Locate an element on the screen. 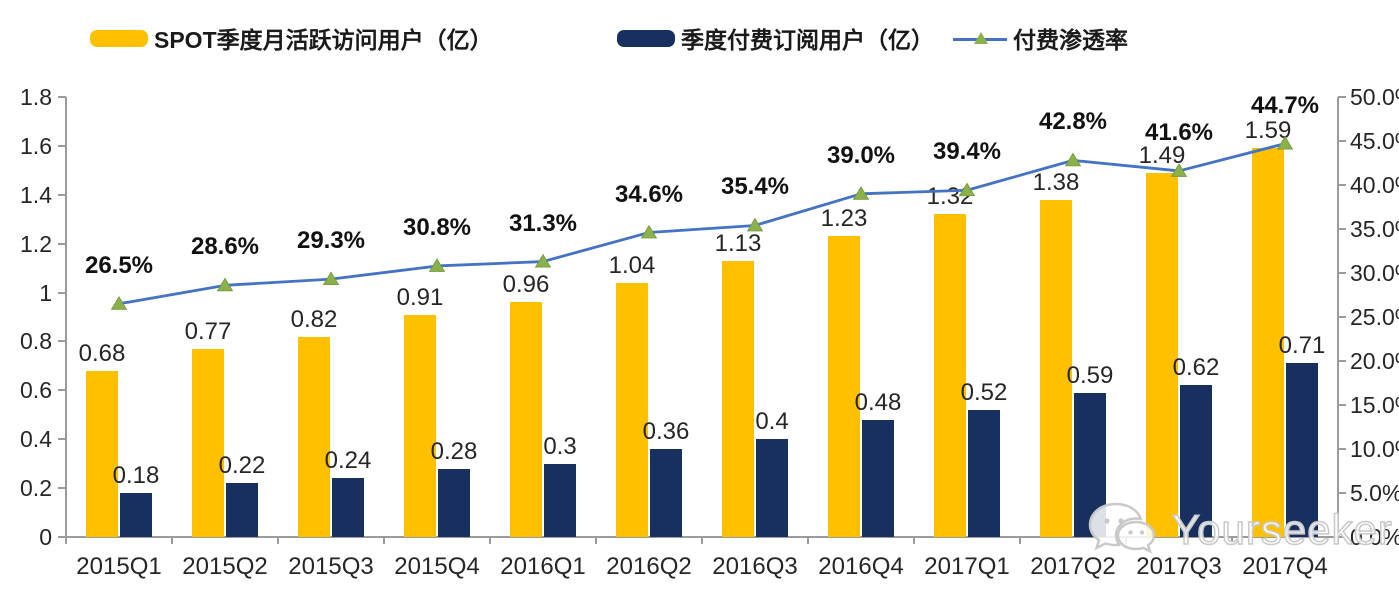 This screenshot has width=1399, height=596. y-axis-label-left: 1.6 is located at coordinates (36, 145).